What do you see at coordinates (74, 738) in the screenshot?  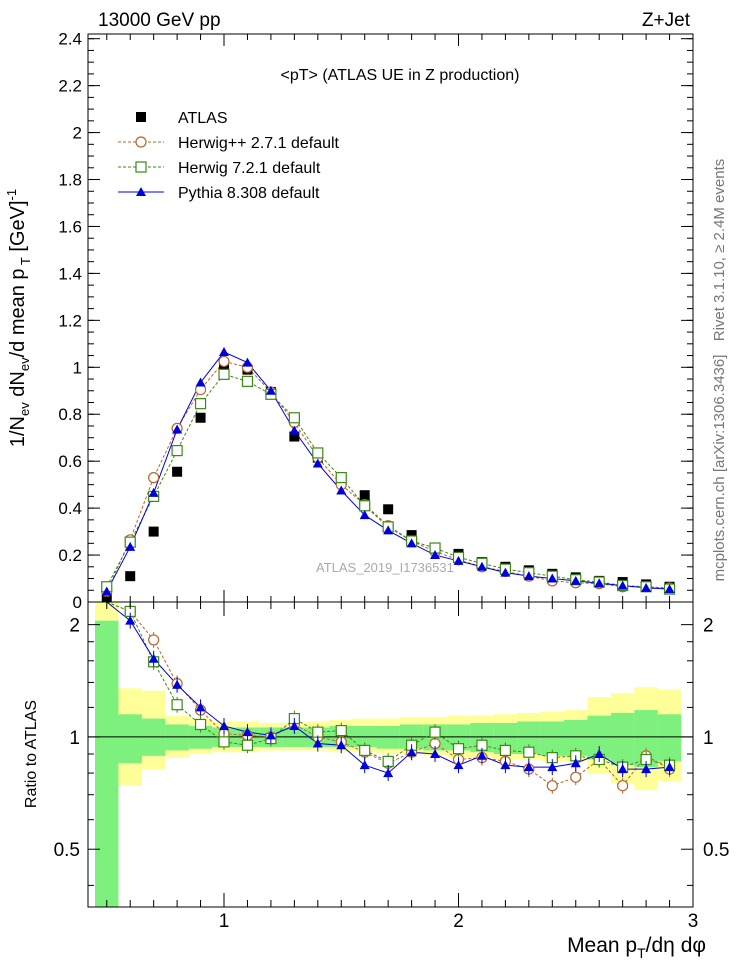 I see `ratio-y-tick-label: 1` at bounding box center [74, 738].